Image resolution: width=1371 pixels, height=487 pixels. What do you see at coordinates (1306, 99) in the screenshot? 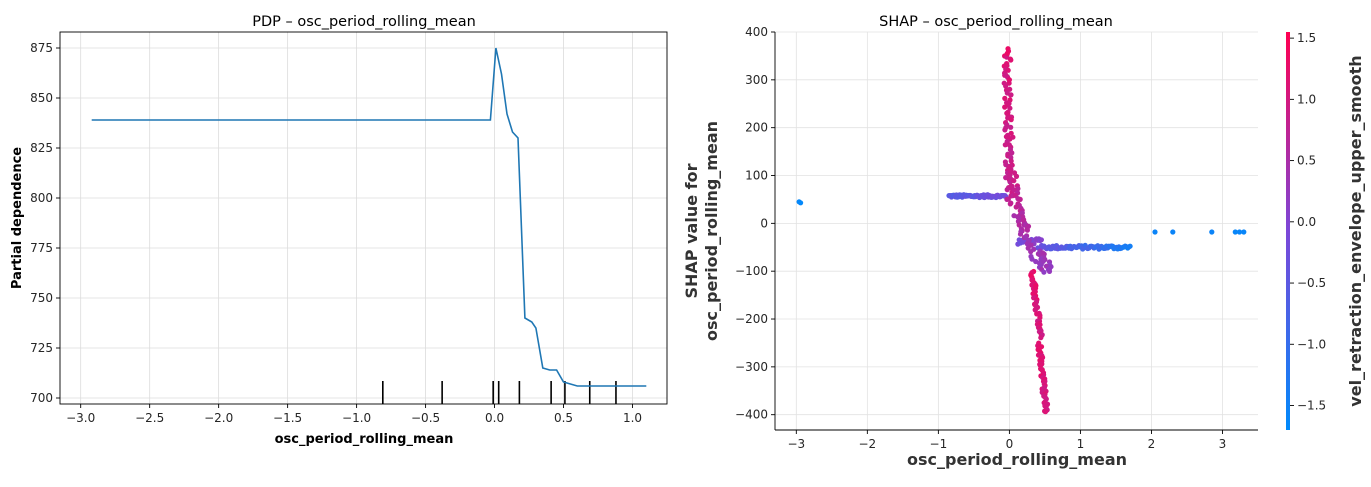
I see `colorbar-tick-label: 1.0` at bounding box center [1306, 99].